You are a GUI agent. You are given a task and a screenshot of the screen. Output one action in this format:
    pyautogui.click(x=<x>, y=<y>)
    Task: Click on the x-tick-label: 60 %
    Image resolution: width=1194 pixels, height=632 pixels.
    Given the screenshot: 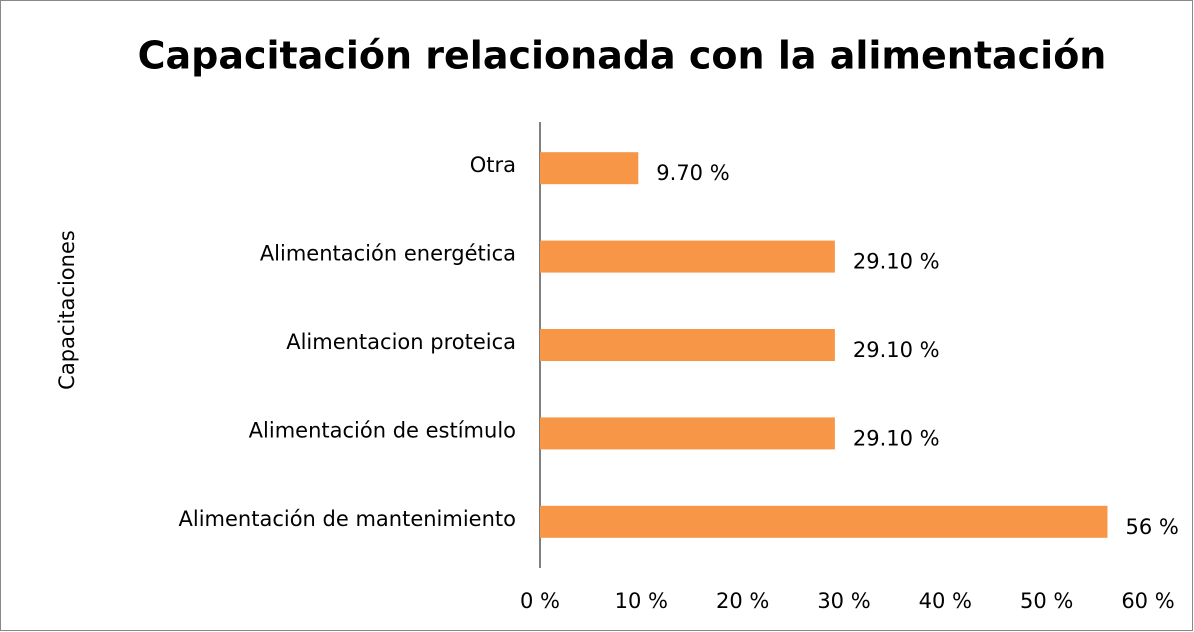 What is the action you would take?
    pyautogui.click(x=1147, y=601)
    